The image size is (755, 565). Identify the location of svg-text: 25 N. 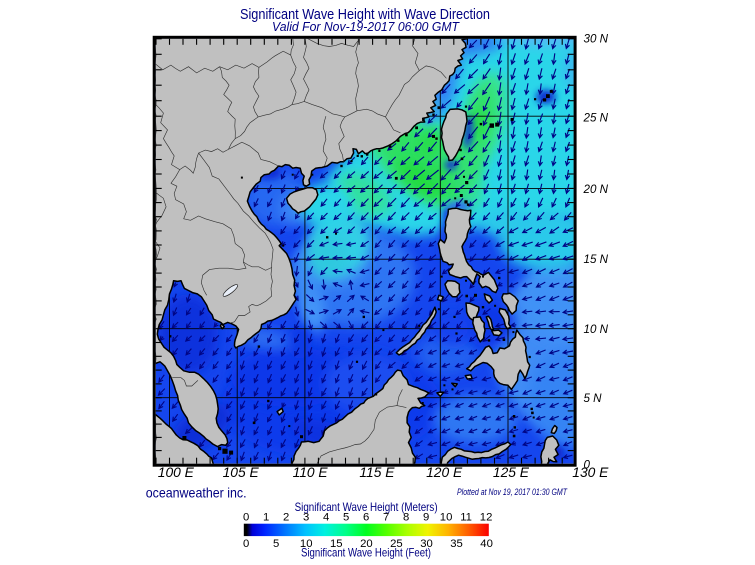
(596, 117).